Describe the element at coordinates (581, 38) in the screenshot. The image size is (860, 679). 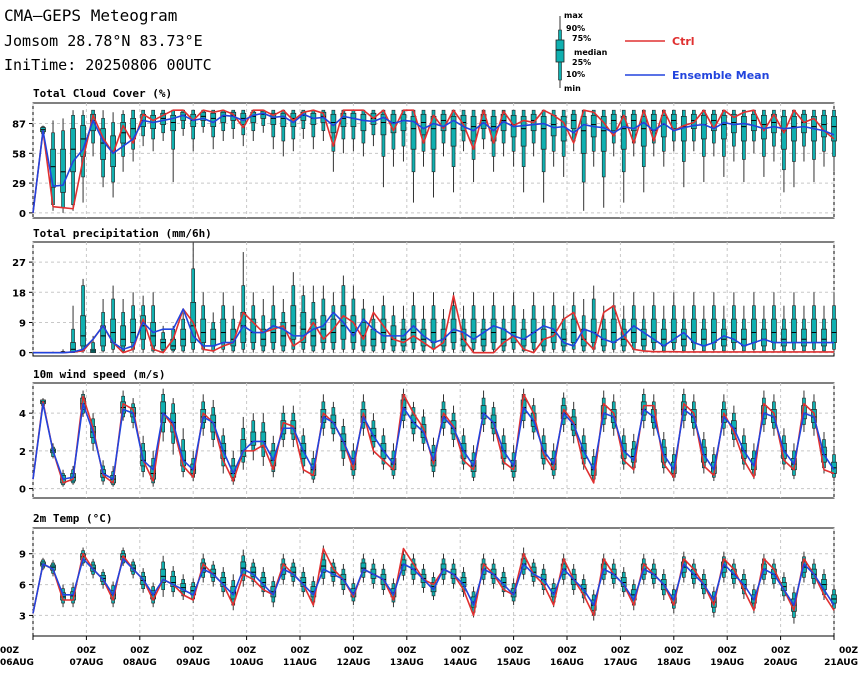
I see `legend-box-label: 75%` at that location.